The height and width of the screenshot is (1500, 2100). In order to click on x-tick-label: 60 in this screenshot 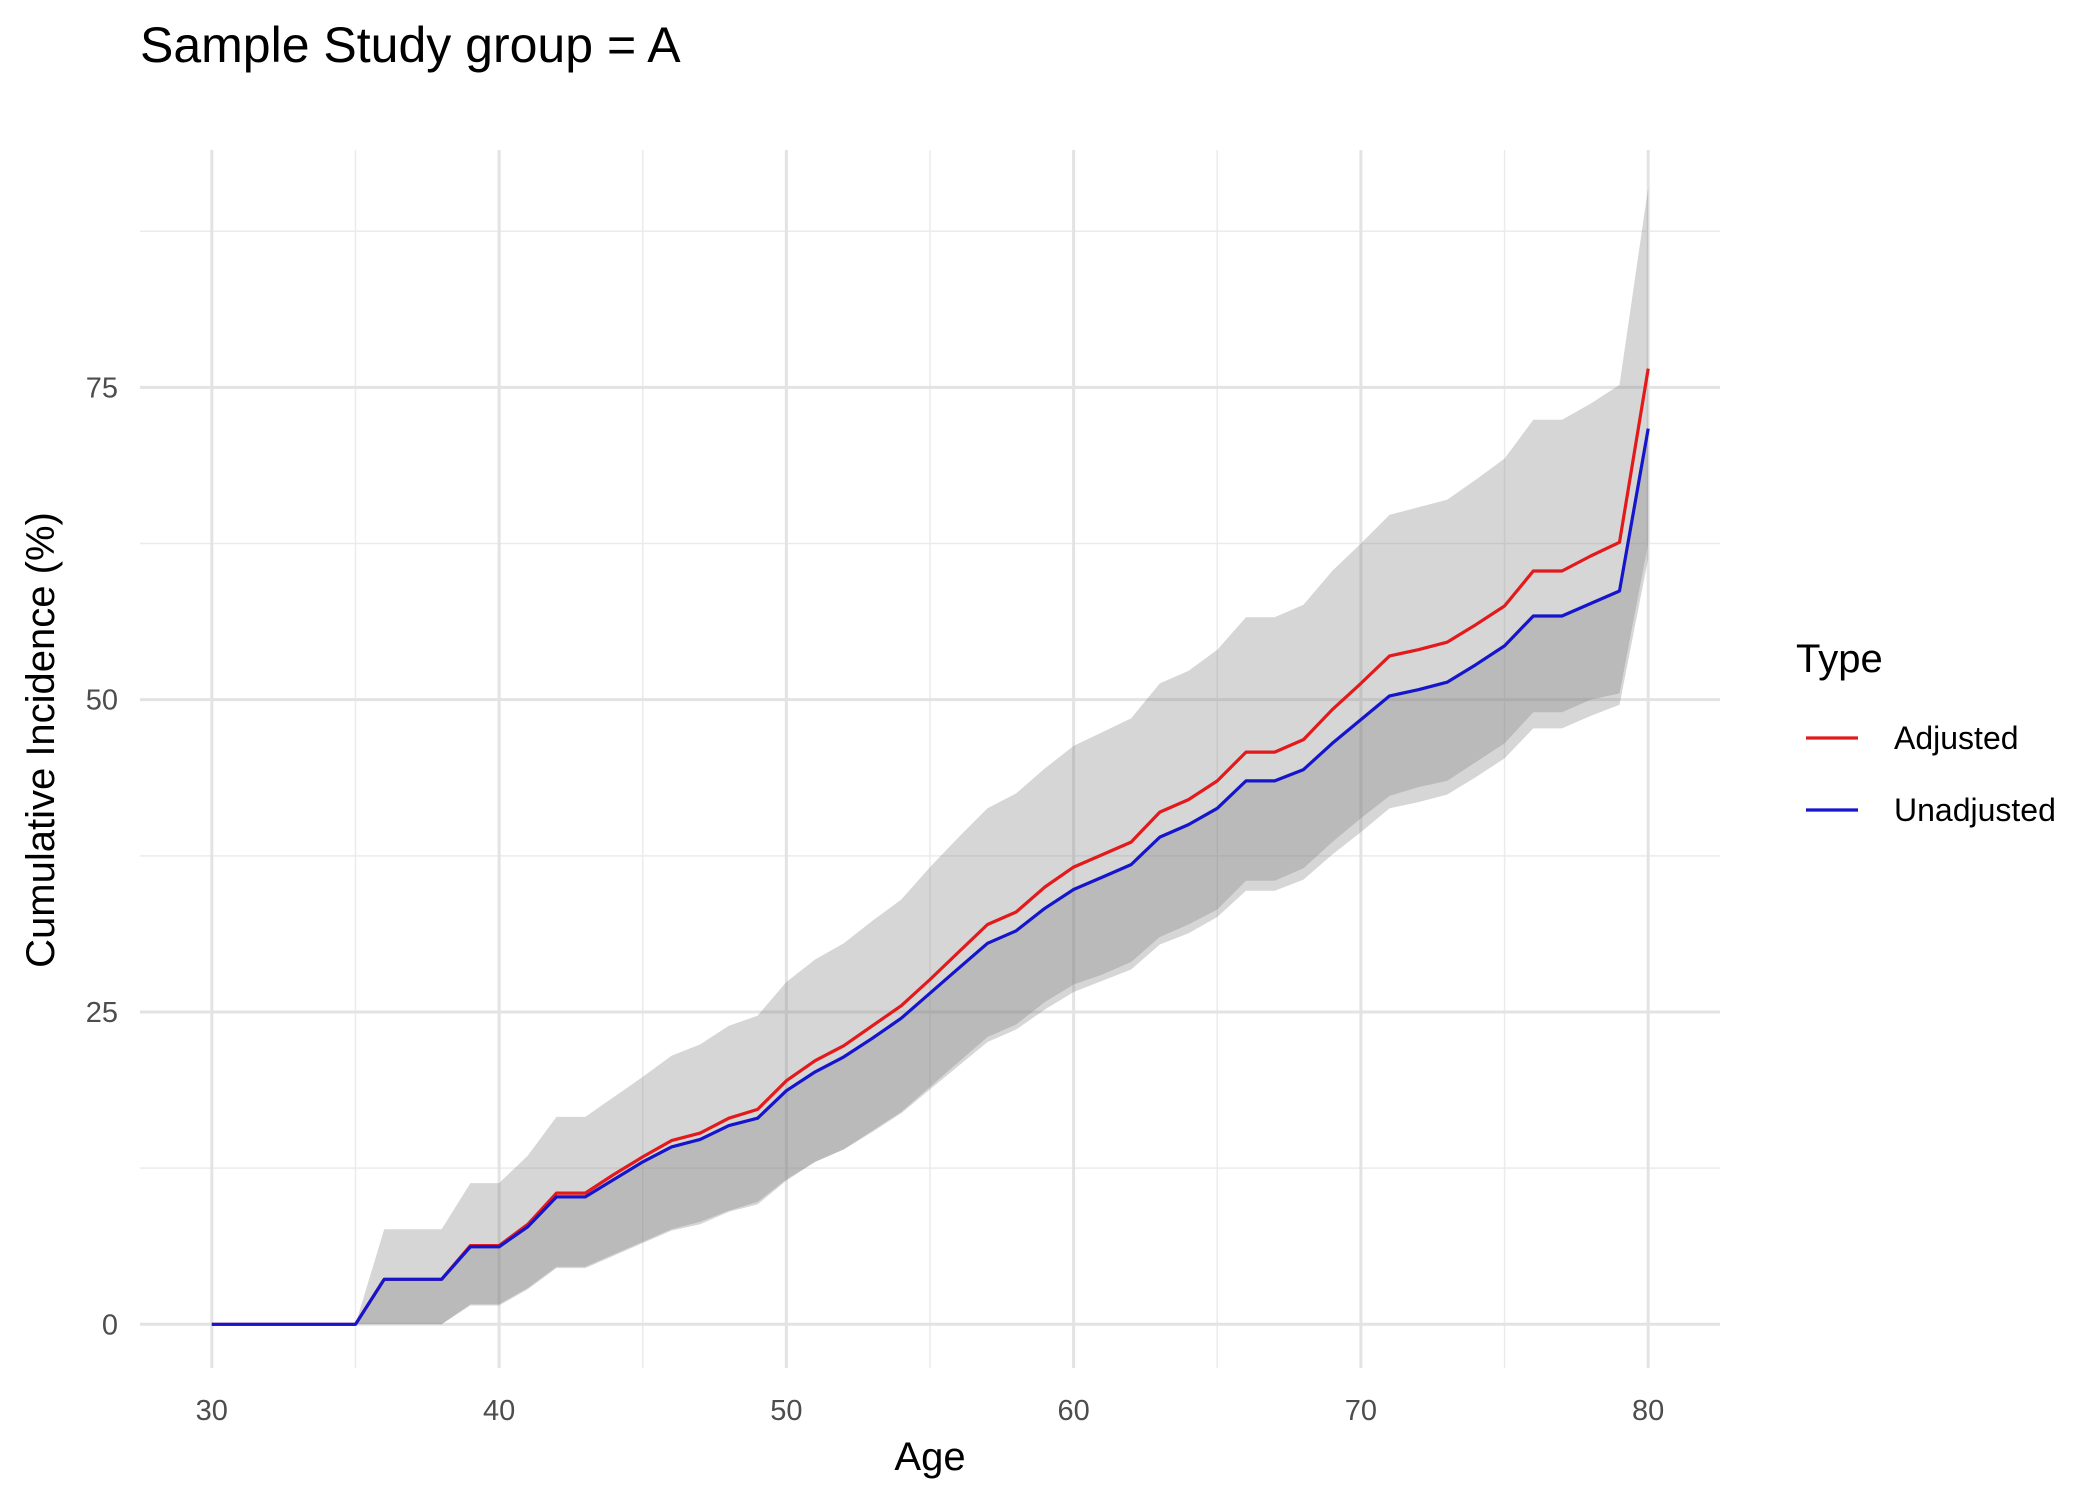, I will do `click(1074, 1411)`.